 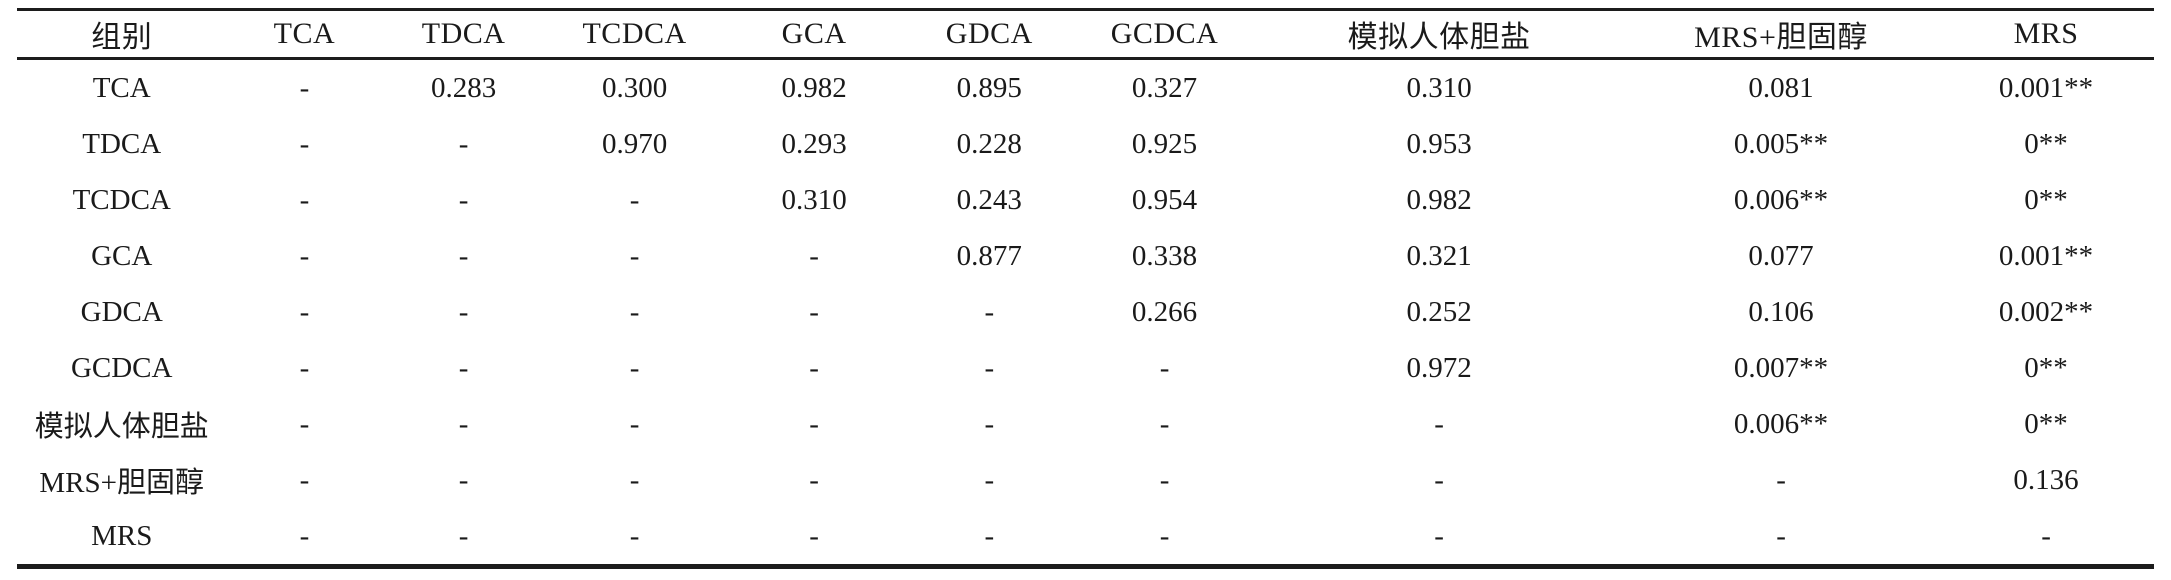 I want to click on cell: 0.925, so click(x=1164, y=143).